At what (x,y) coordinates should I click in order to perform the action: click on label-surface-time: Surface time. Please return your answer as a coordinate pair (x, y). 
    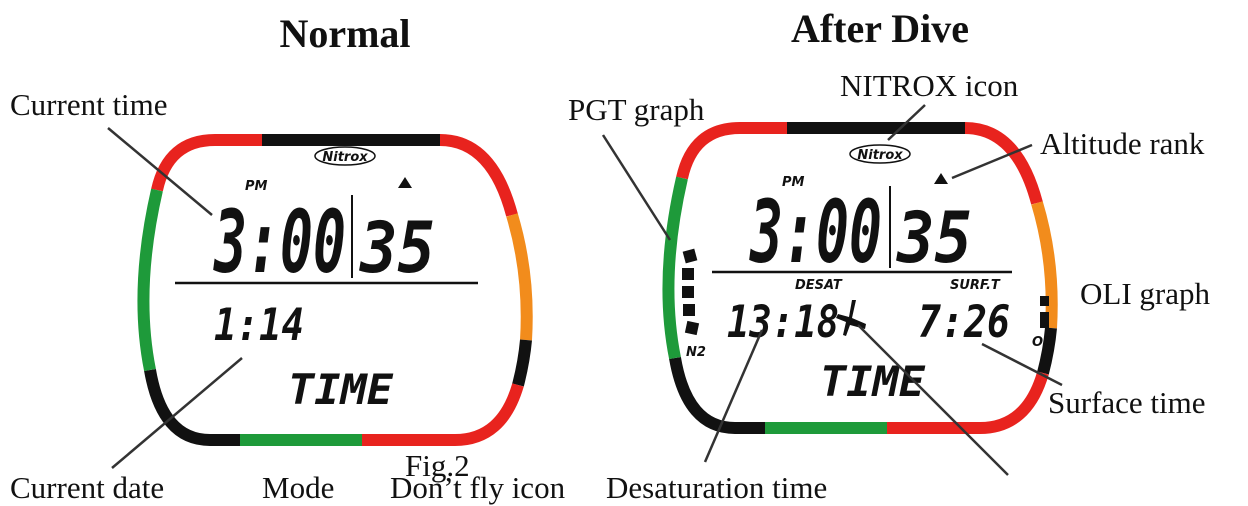
    Looking at the image, I should click on (1127, 402).